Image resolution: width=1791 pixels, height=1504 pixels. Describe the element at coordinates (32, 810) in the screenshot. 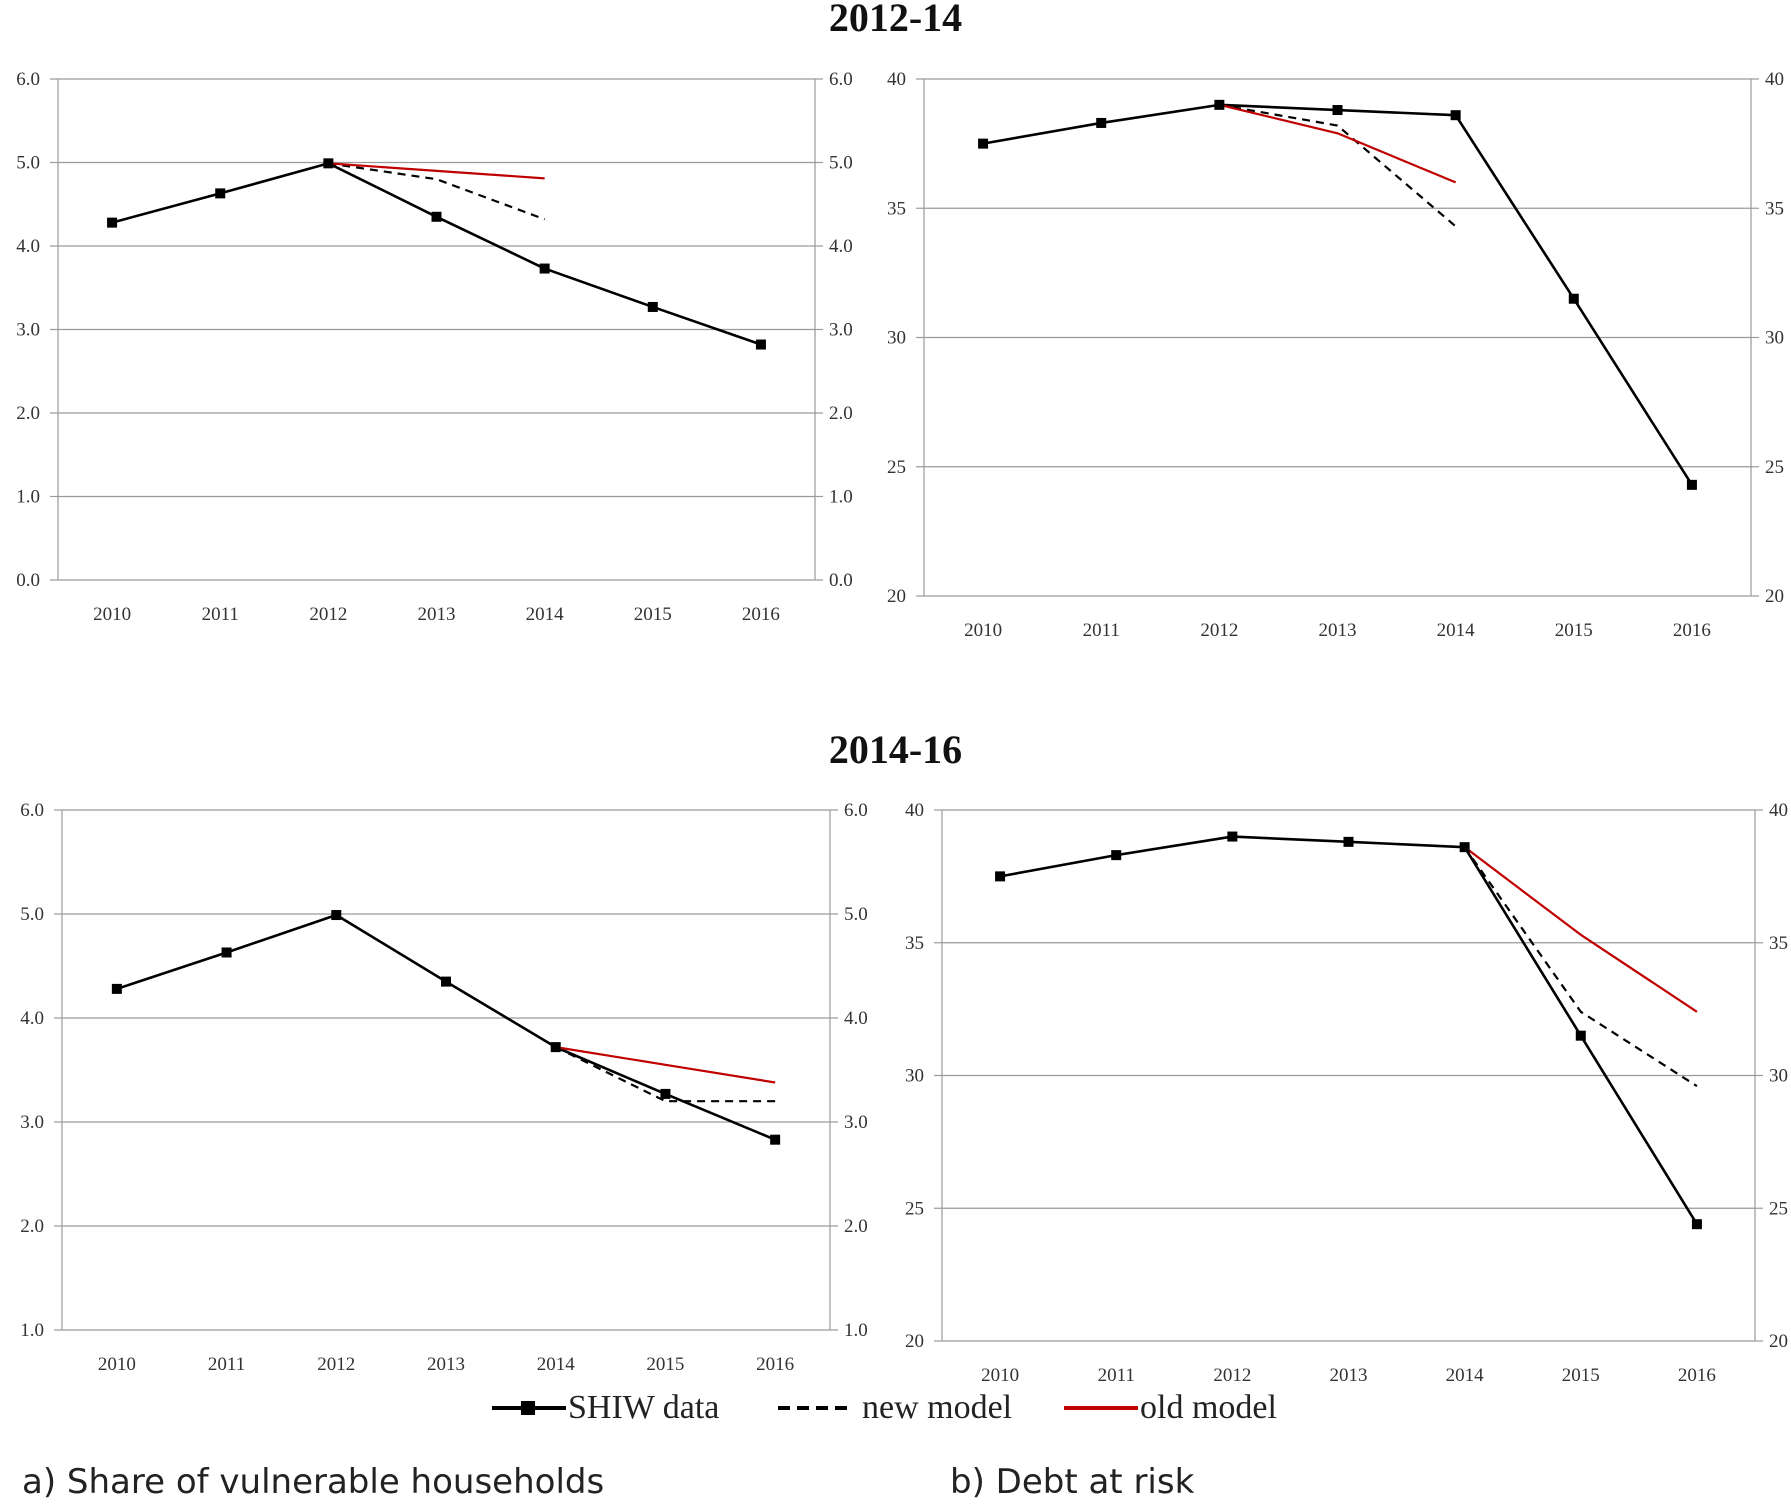

I see `y-tick-label-left: 6.0` at that location.